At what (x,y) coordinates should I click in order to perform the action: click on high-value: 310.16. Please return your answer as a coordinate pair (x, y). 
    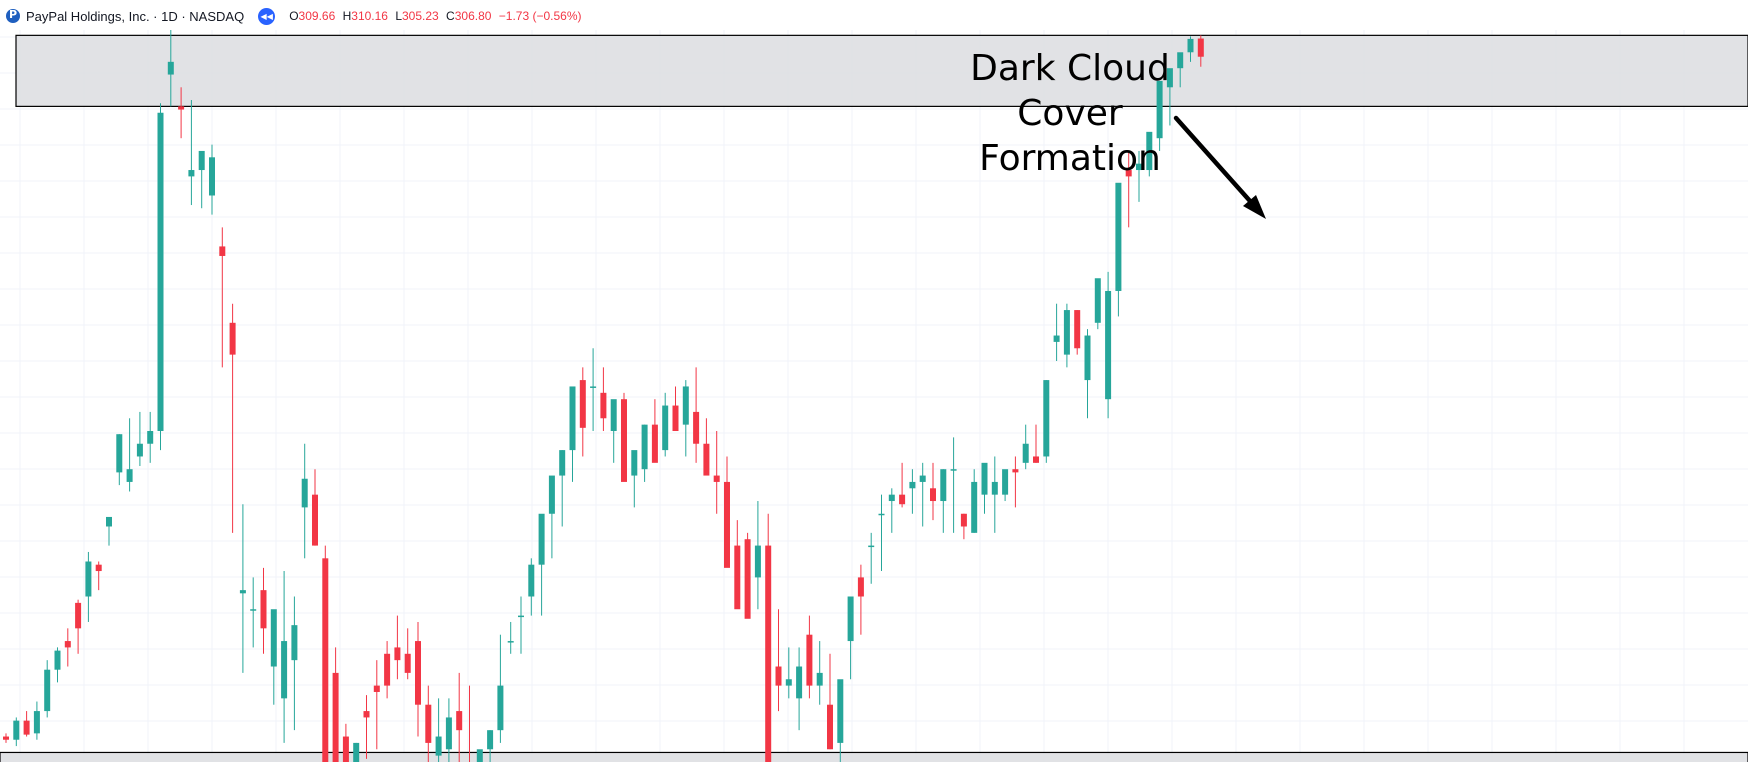
    Looking at the image, I should click on (369, 16).